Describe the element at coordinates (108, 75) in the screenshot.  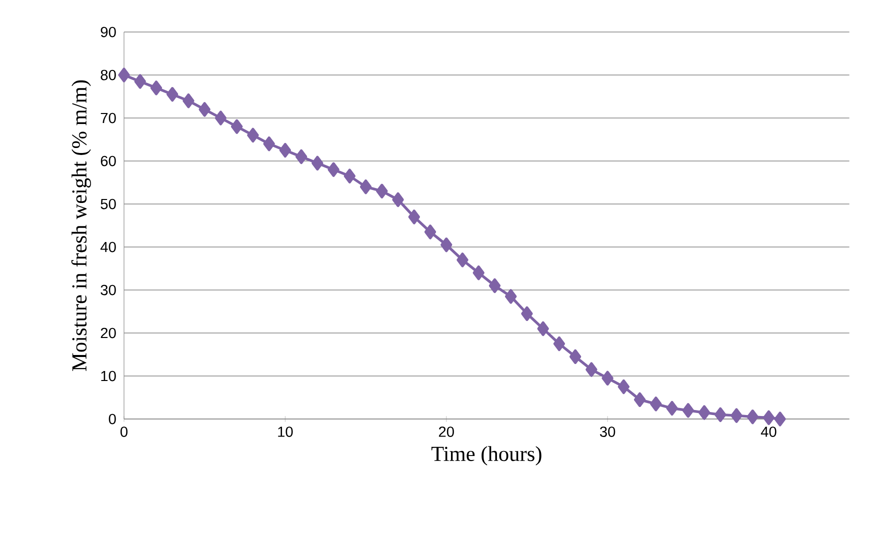
I see `y-tick-label: 80` at that location.